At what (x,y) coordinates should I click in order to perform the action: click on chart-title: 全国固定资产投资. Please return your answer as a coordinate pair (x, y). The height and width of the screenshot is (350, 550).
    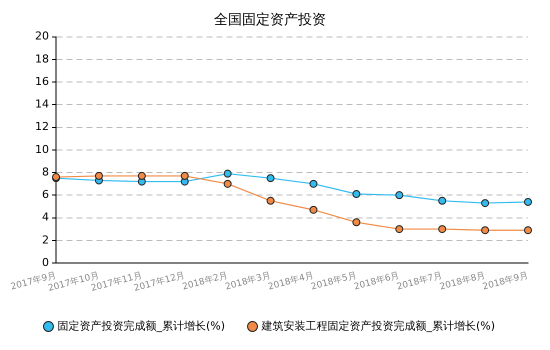
    Looking at the image, I should click on (270, 20).